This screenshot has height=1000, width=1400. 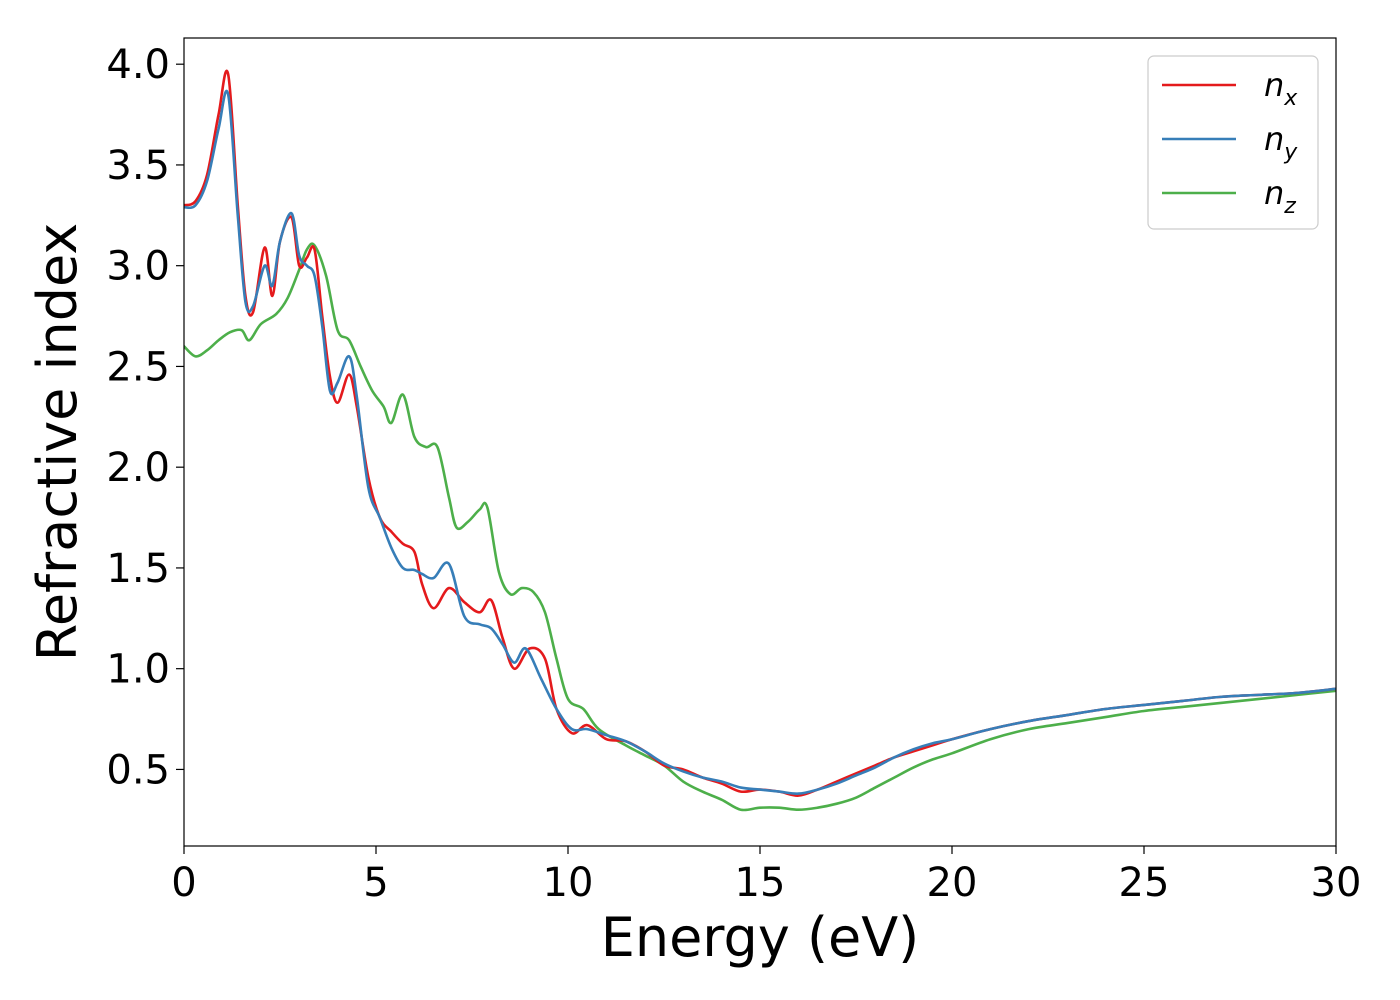 I want to click on x-tick-label: 0, so click(x=183, y=883).